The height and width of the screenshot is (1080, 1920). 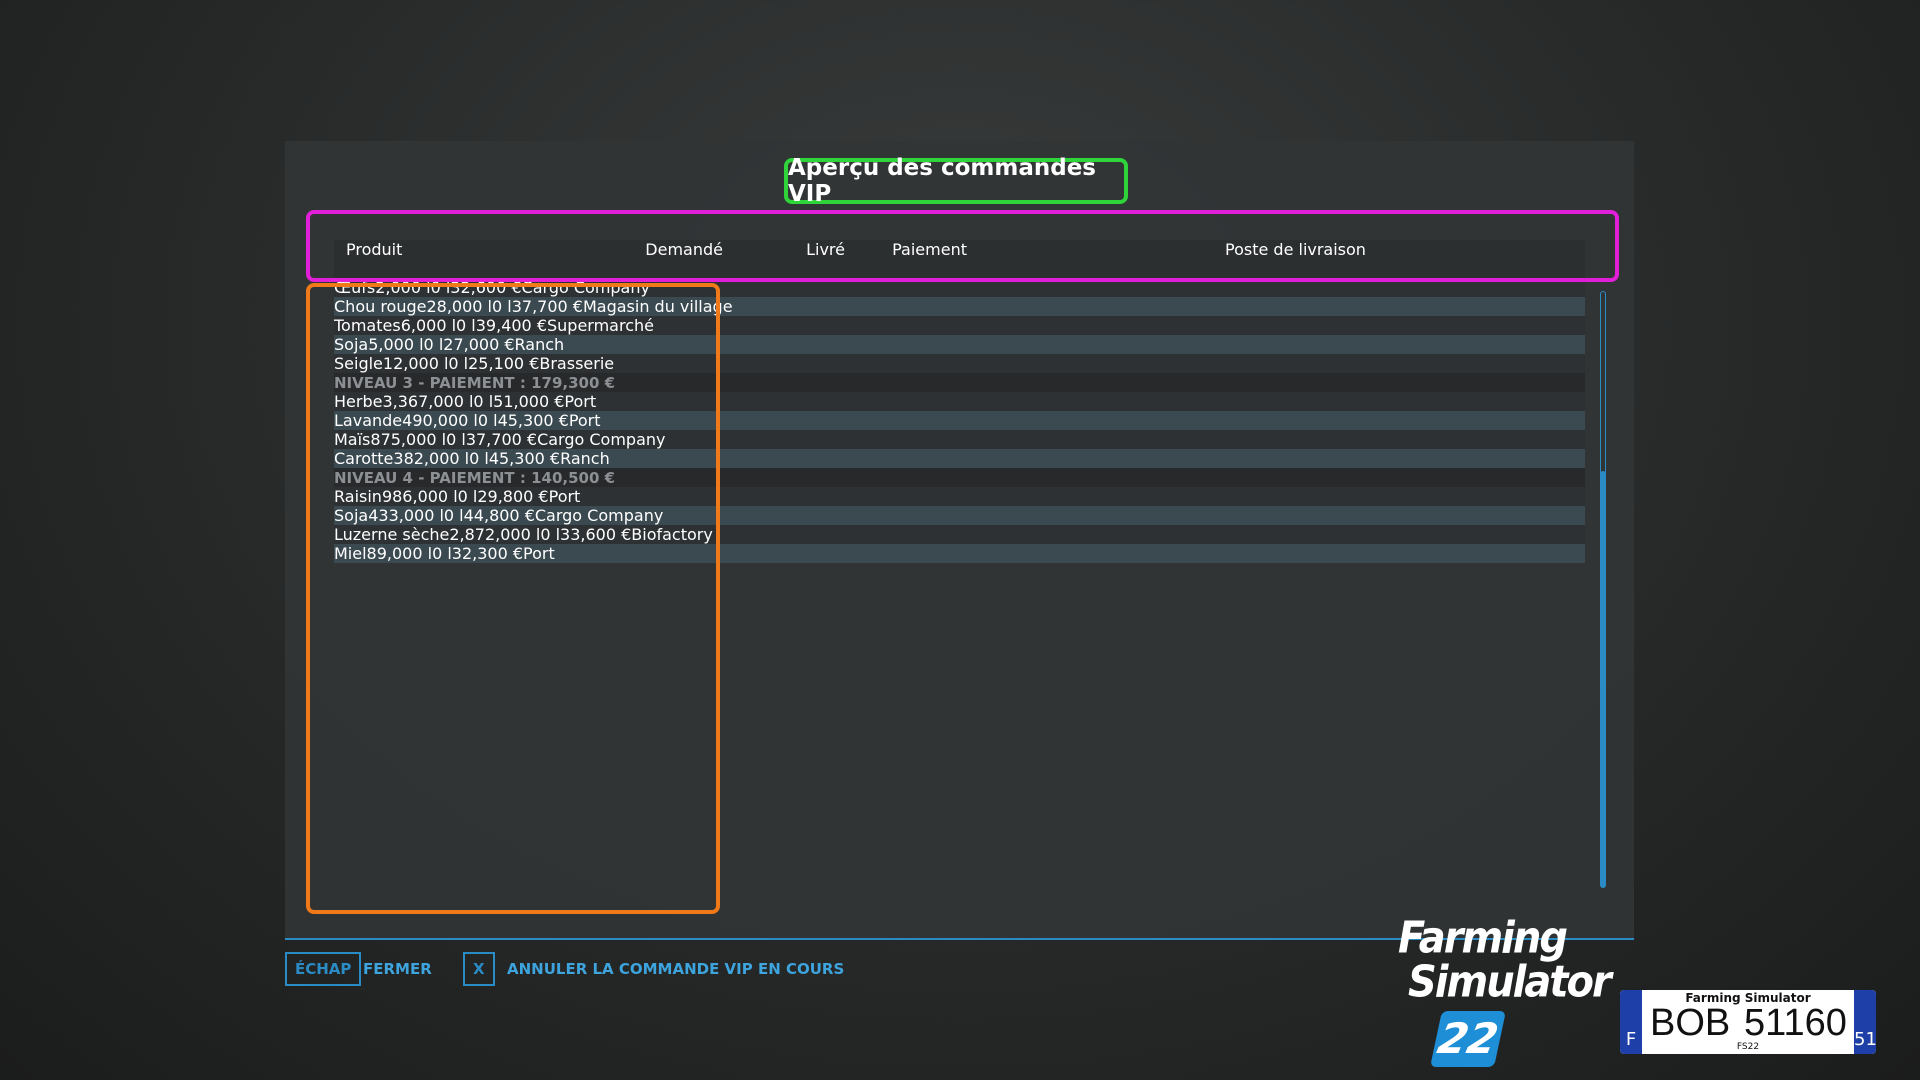 I want to click on station: Supermarché, so click(x=600, y=325).